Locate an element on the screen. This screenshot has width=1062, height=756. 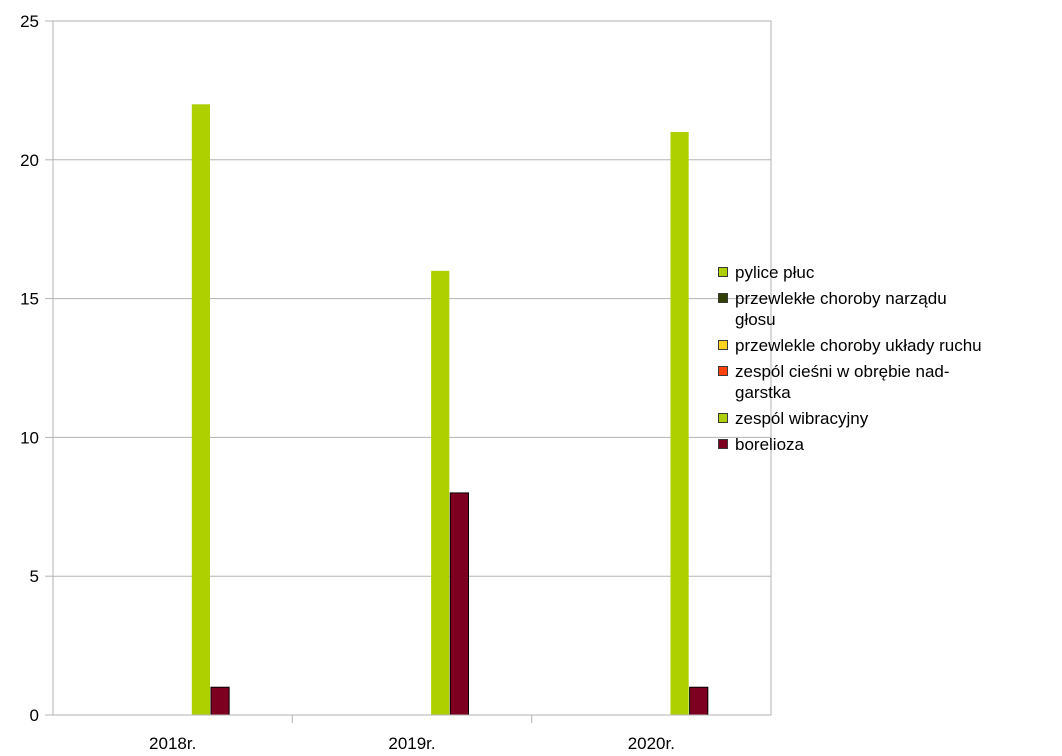
legend-item-glos: przewlekłe choroby narządu głosu is located at coordinates (888, 309).